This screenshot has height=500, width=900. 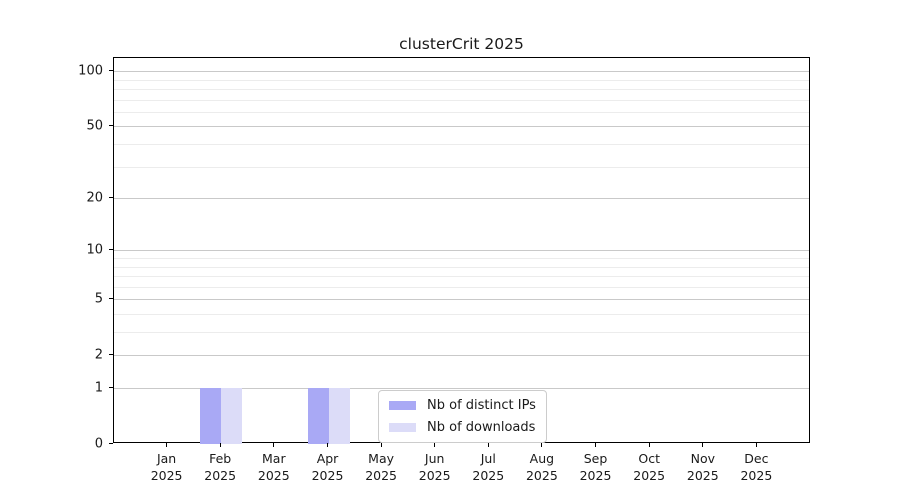 What do you see at coordinates (649, 445) in the screenshot?
I see `x-tick-mark-Oct` at bounding box center [649, 445].